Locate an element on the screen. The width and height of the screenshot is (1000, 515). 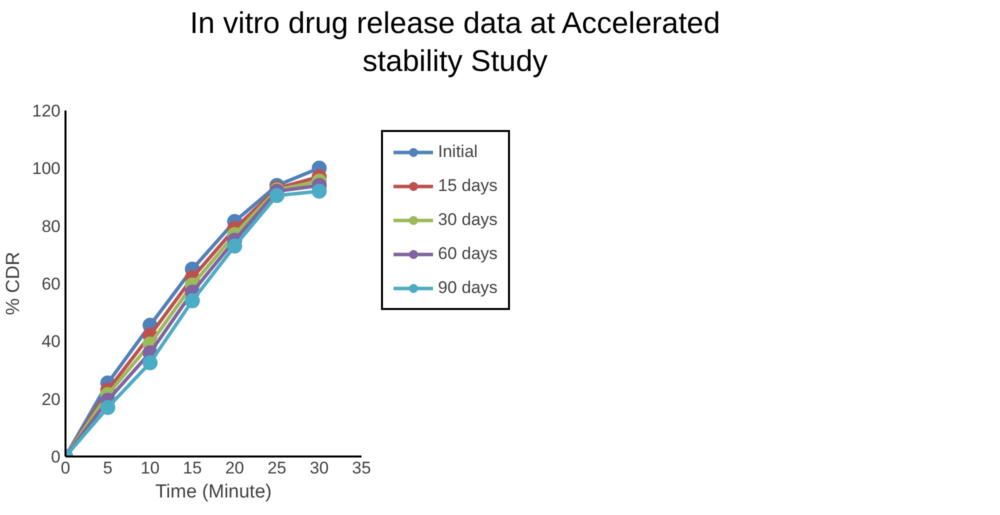
x-tick-label: 20 is located at coordinates (234, 468).